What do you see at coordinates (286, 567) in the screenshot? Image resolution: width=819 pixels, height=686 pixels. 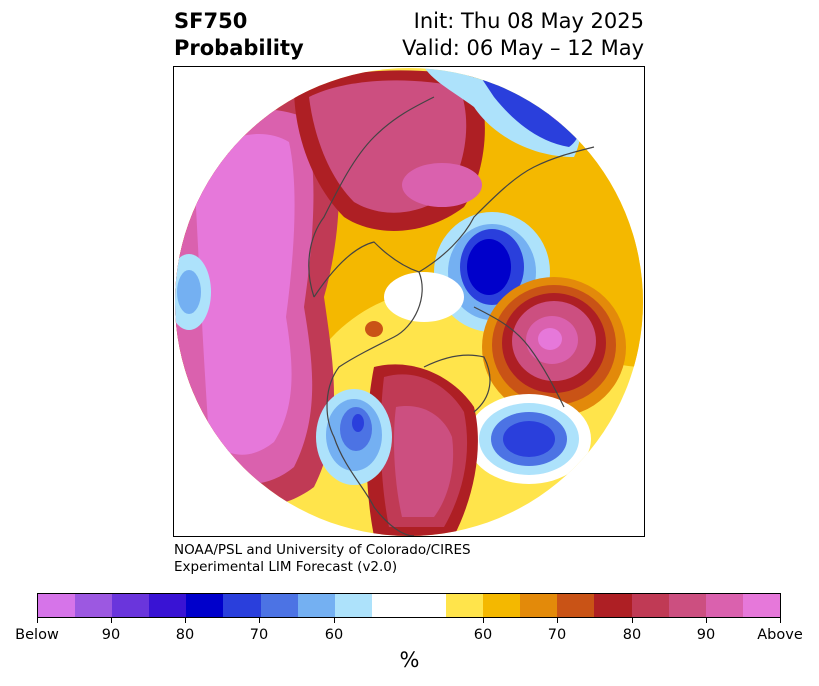 I see `credit-line-2: Experimental LIM Forecast (v2.0)` at bounding box center [286, 567].